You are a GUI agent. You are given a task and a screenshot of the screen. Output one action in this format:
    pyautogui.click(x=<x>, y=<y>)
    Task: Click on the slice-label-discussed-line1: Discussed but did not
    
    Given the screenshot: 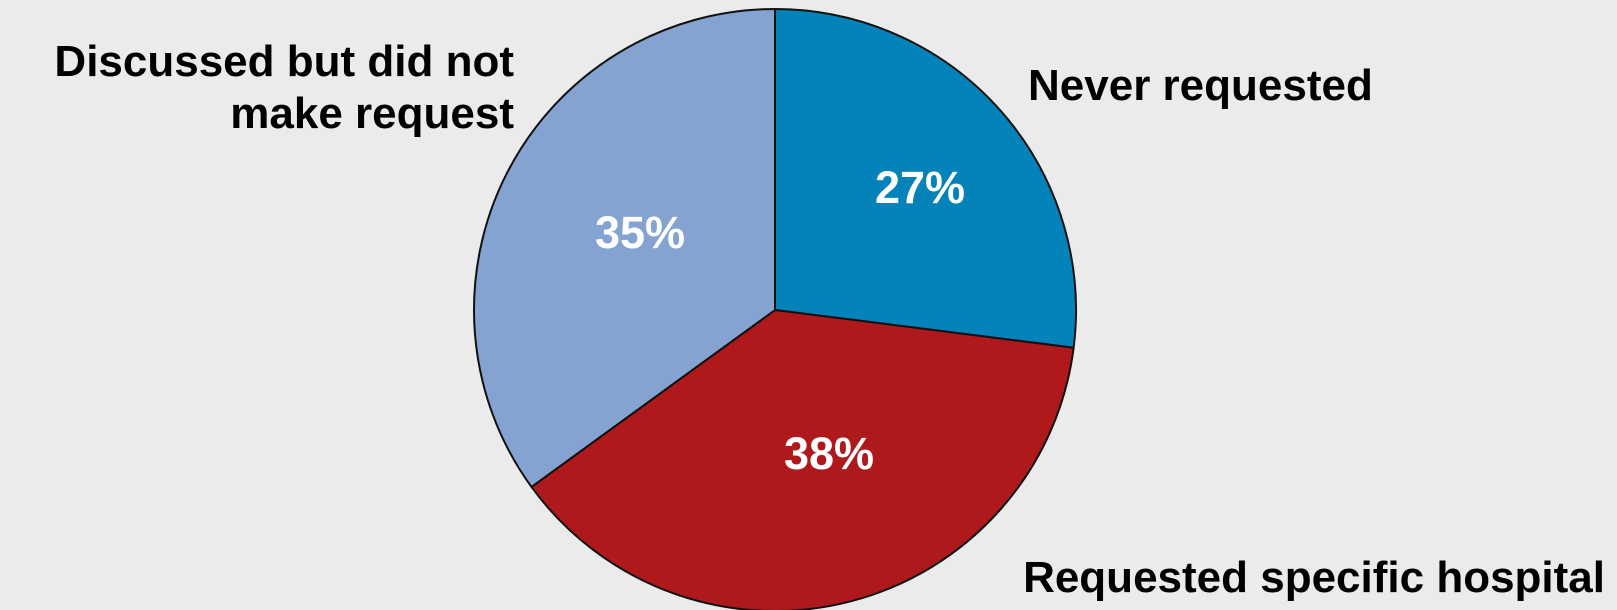 What is the action you would take?
    pyautogui.click(x=284, y=61)
    